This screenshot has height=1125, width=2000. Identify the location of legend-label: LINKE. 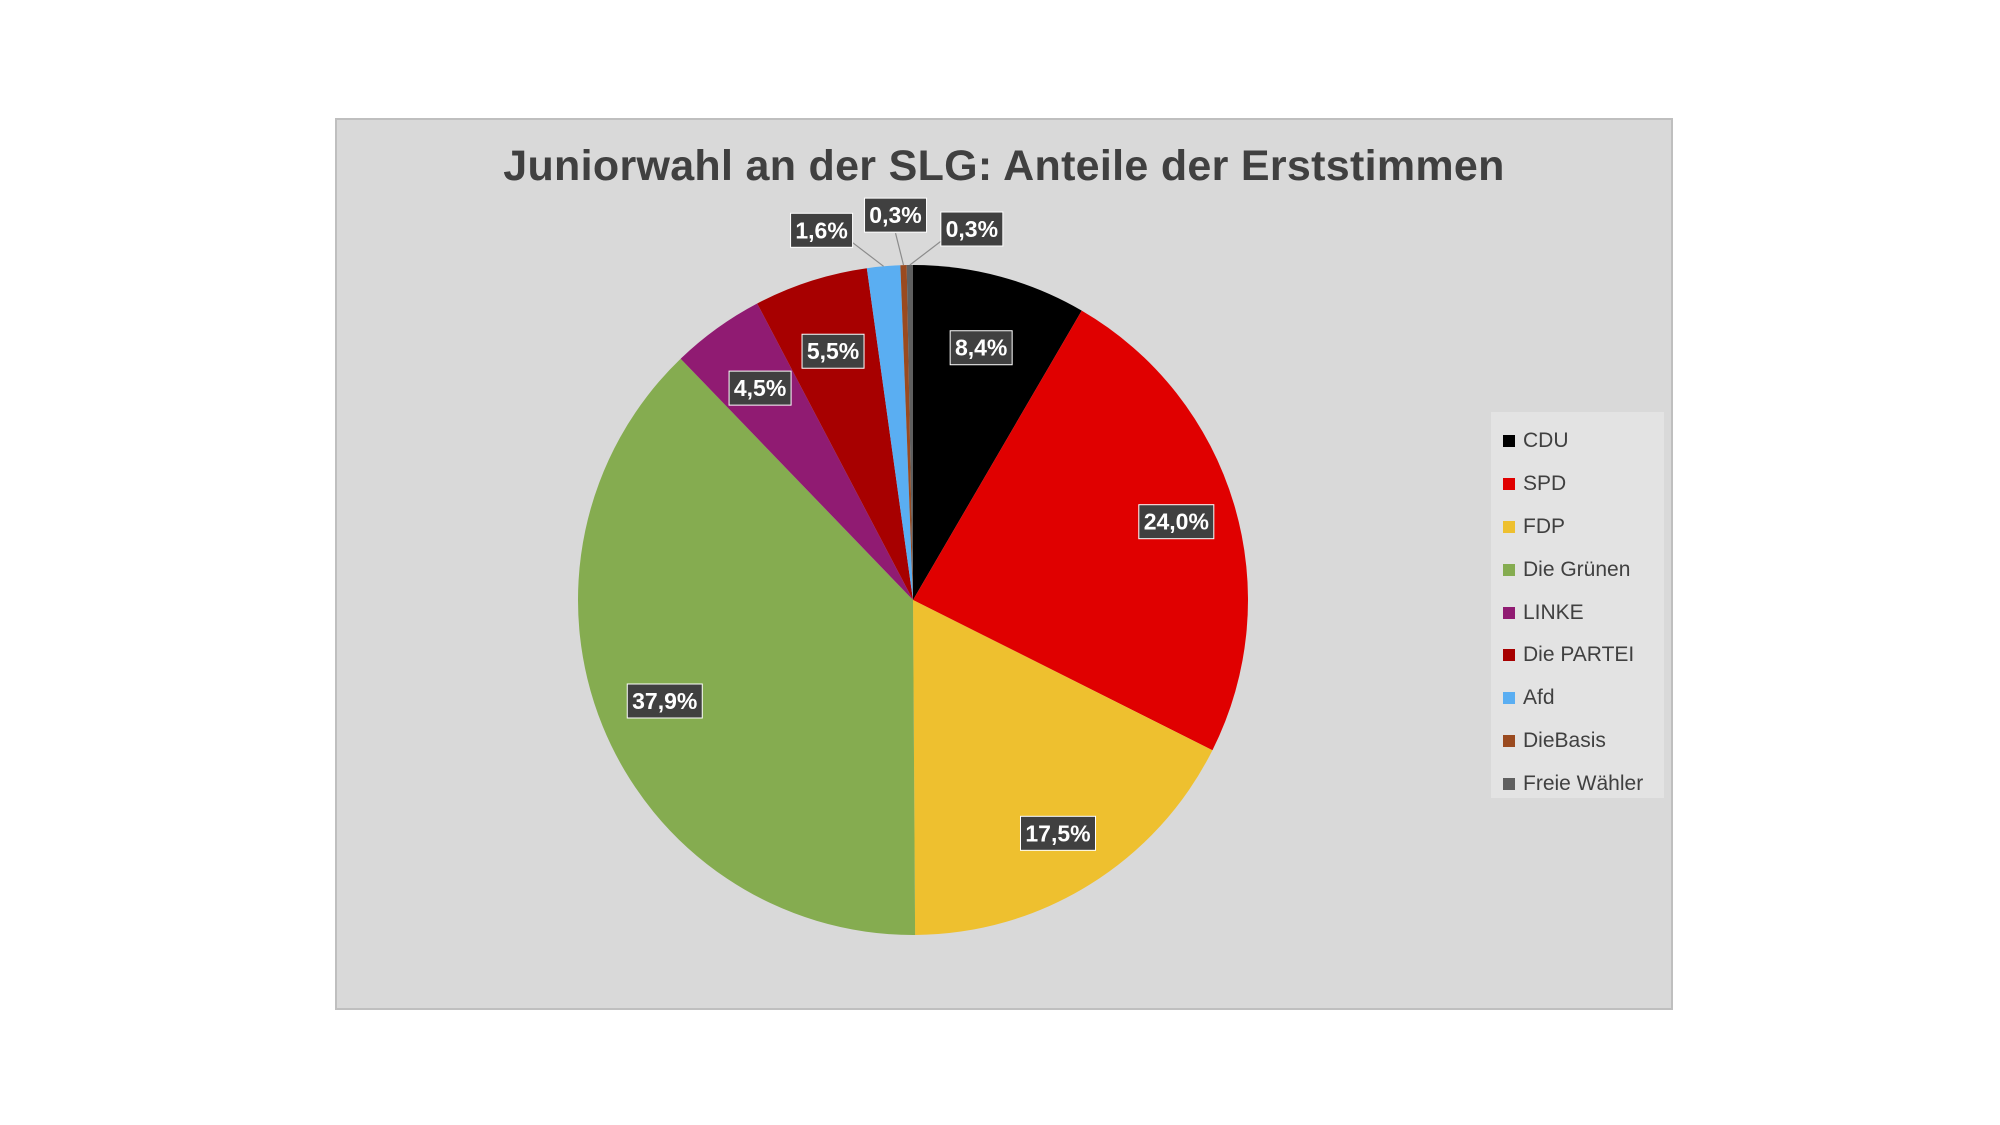
(1553, 612).